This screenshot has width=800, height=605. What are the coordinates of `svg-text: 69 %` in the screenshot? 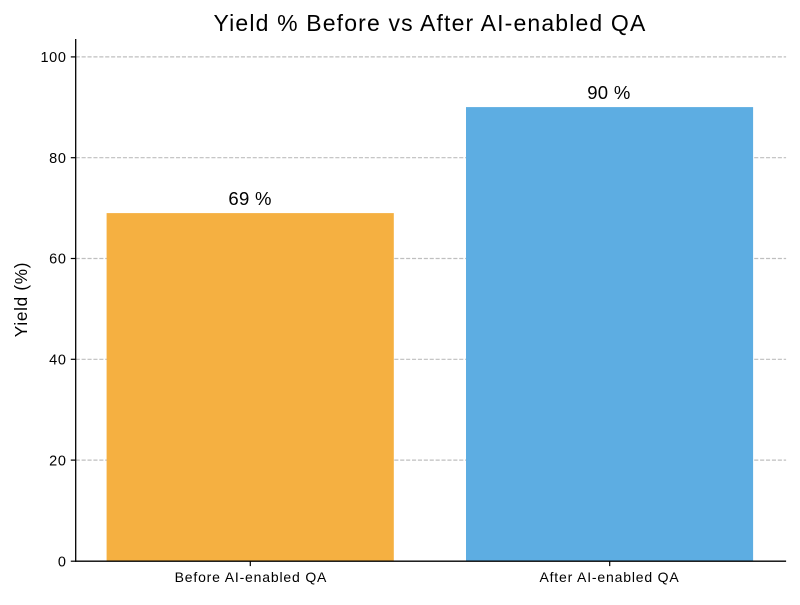 It's located at (249, 198).